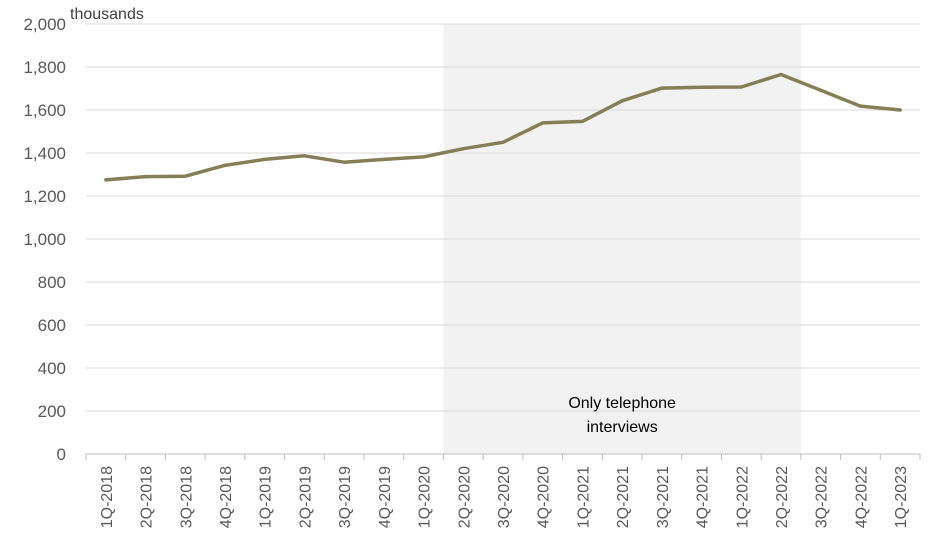  What do you see at coordinates (52, 282) in the screenshot?
I see `y-tick-label: 800` at bounding box center [52, 282].